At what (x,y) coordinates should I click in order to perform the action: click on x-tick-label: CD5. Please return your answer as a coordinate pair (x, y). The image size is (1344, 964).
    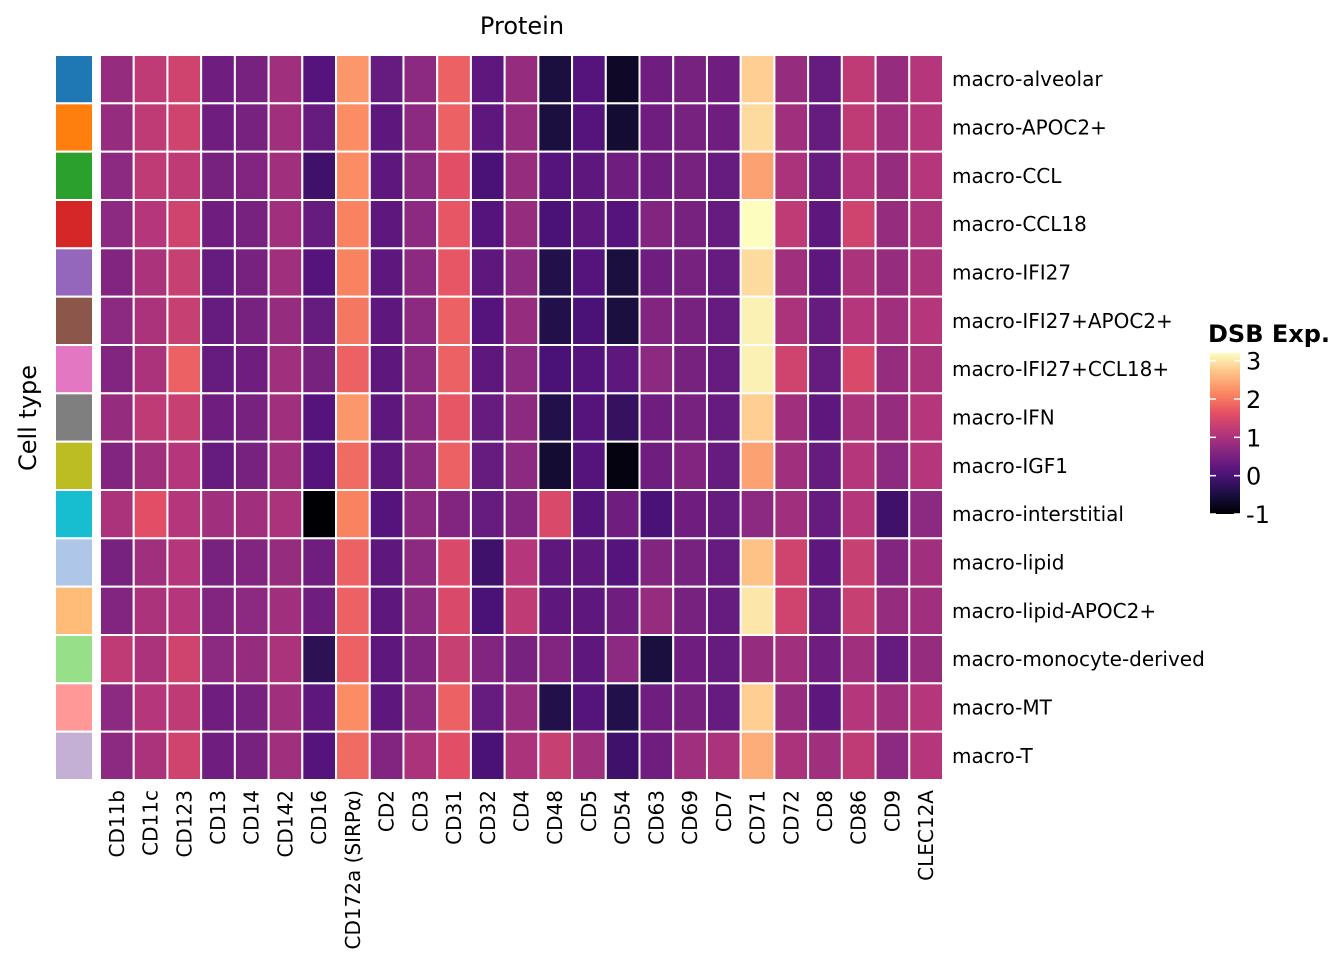
    Looking at the image, I should click on (589, 811).